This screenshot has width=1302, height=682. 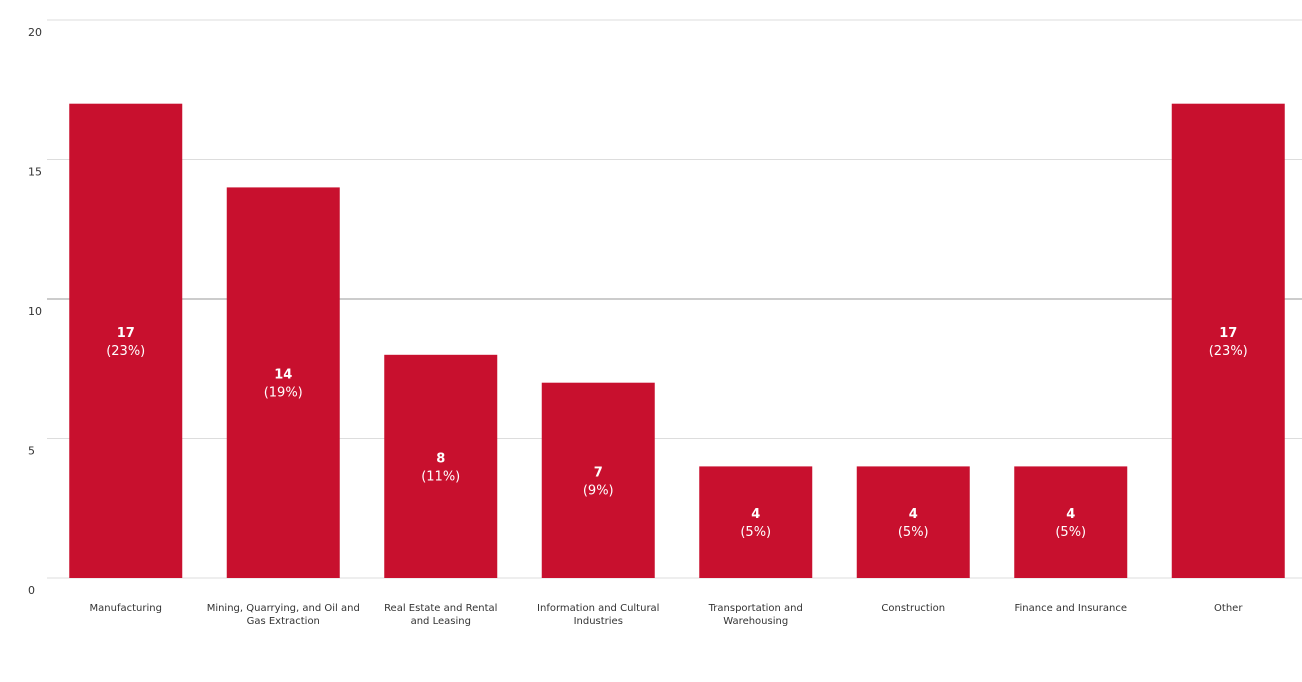 What do you see at coordinates (283, 393) in the screenshot?
I see `bar-percent-label: (19%)` at bounding box center [283, 393].